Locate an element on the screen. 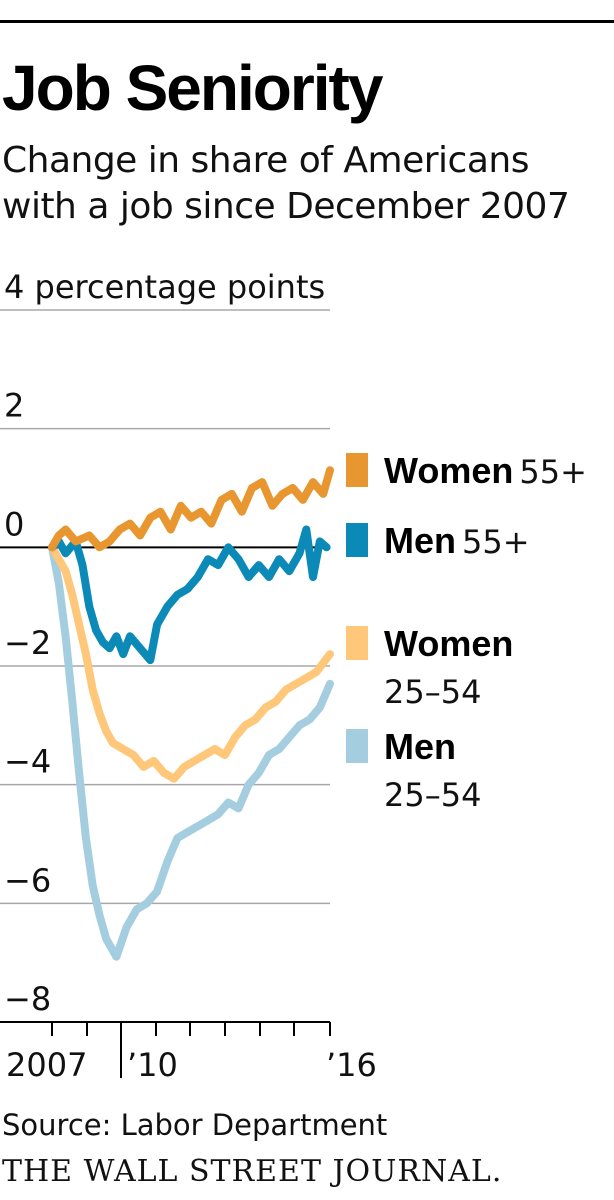  series-line-men-55- is located at coordinates (189, 595).